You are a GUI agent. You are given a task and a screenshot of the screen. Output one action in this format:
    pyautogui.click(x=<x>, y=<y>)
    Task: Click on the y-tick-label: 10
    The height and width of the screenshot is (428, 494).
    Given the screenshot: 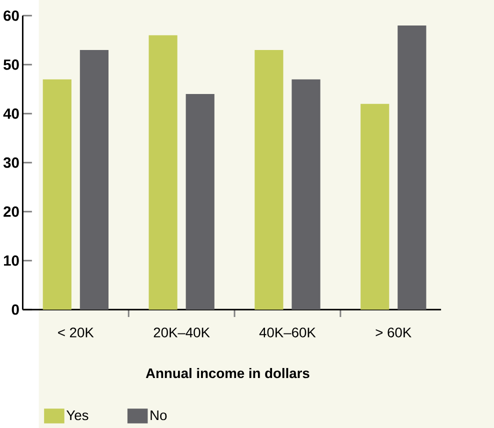 What is the action you would take?
    pyautogui.click(x=11, y=260)
    